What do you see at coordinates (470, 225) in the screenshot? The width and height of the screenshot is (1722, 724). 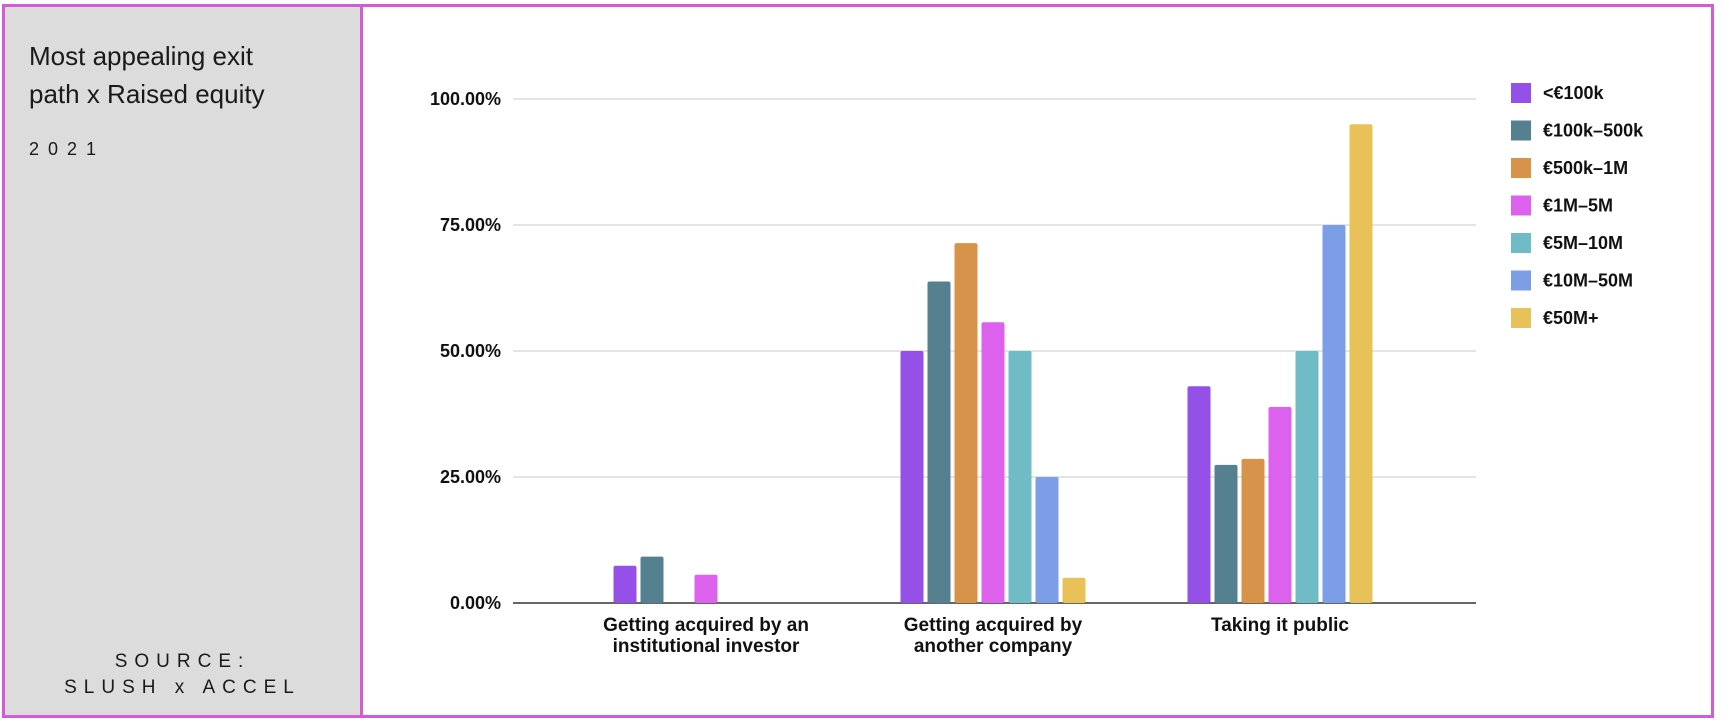 I see `y-tick-label: 75.00%` at bounding box center [470, 225].